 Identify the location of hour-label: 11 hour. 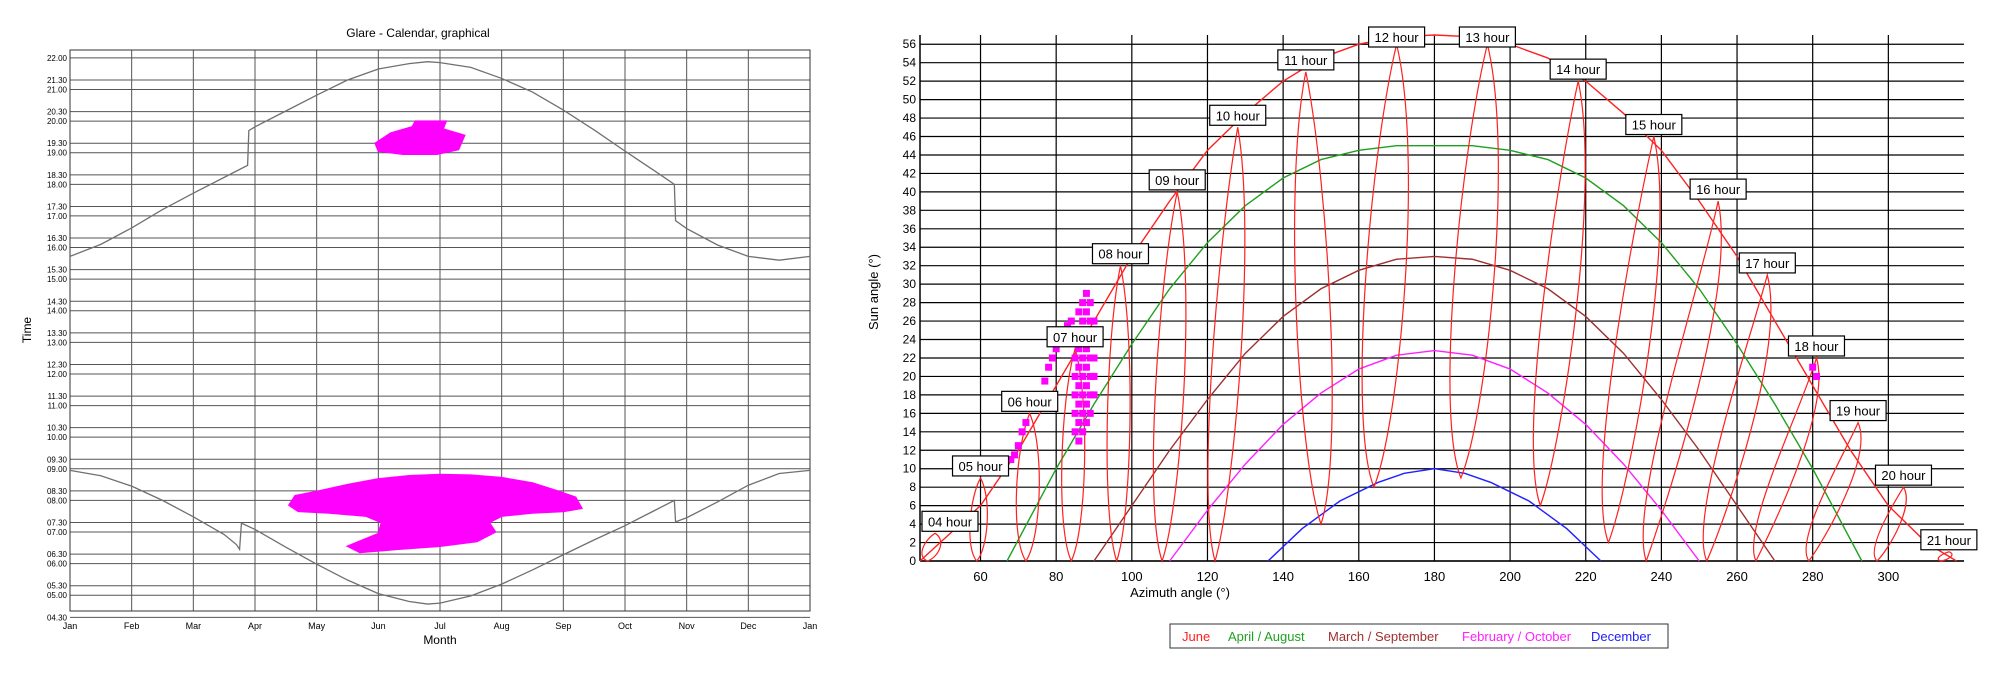
(1306, 60).